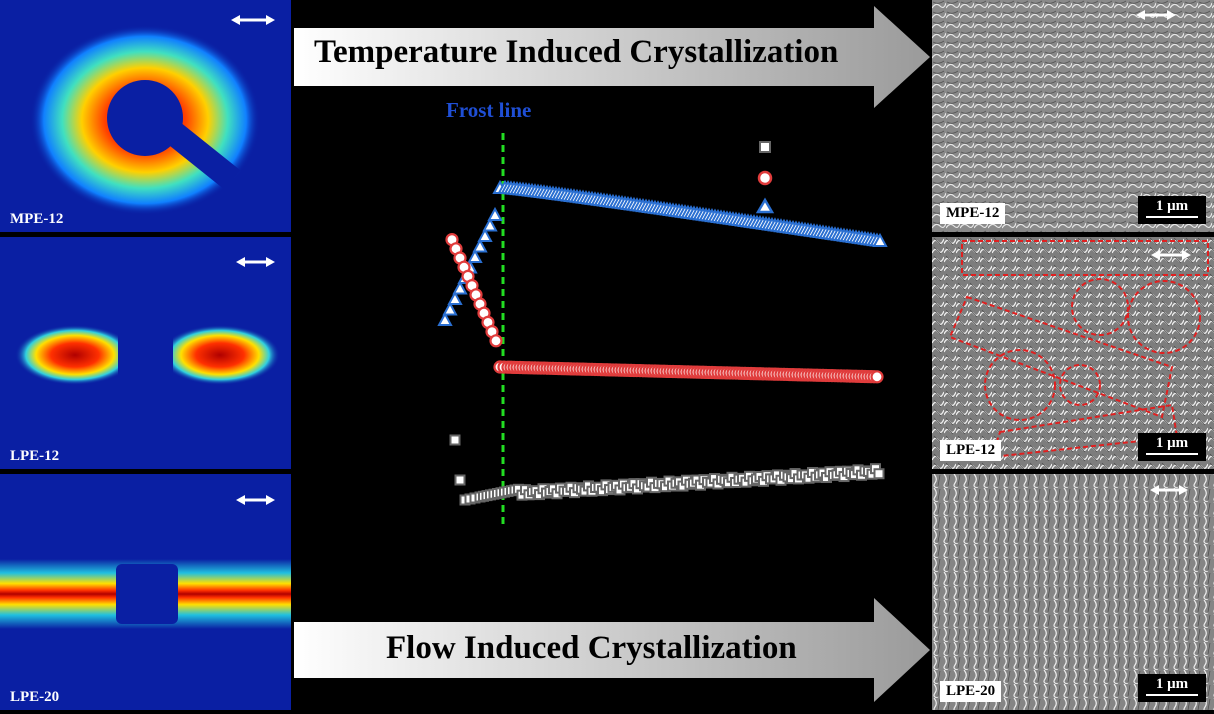  What do you see at coordinates (152, 115) in the screenshot?
I see `saxs-pattern-ring` at bounding box center [152, 115].